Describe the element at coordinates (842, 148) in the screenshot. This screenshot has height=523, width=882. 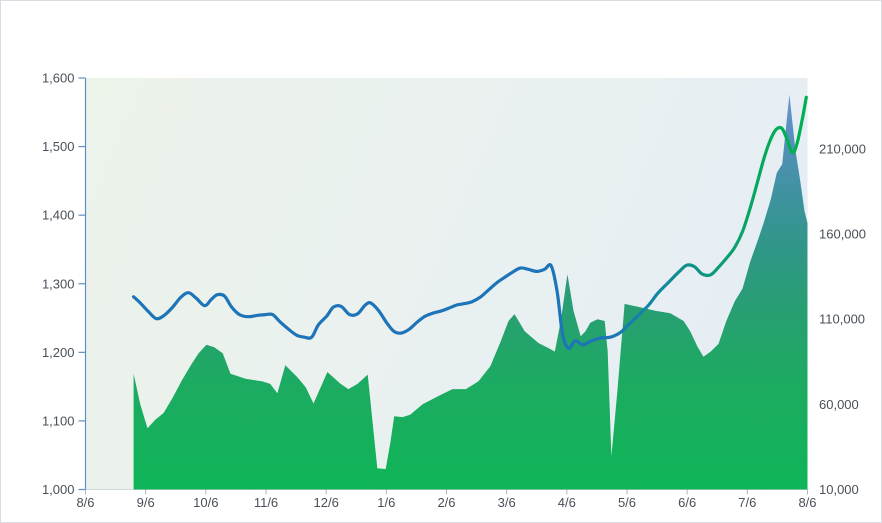
I see `right-axis-label: 210,000` at that location.